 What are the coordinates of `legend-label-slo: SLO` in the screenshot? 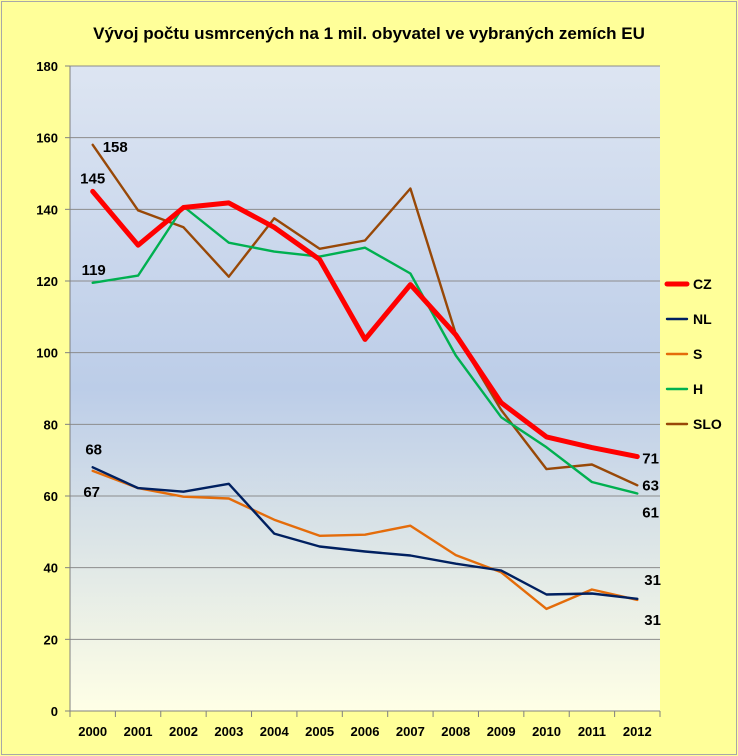 It's located at (707, 424).